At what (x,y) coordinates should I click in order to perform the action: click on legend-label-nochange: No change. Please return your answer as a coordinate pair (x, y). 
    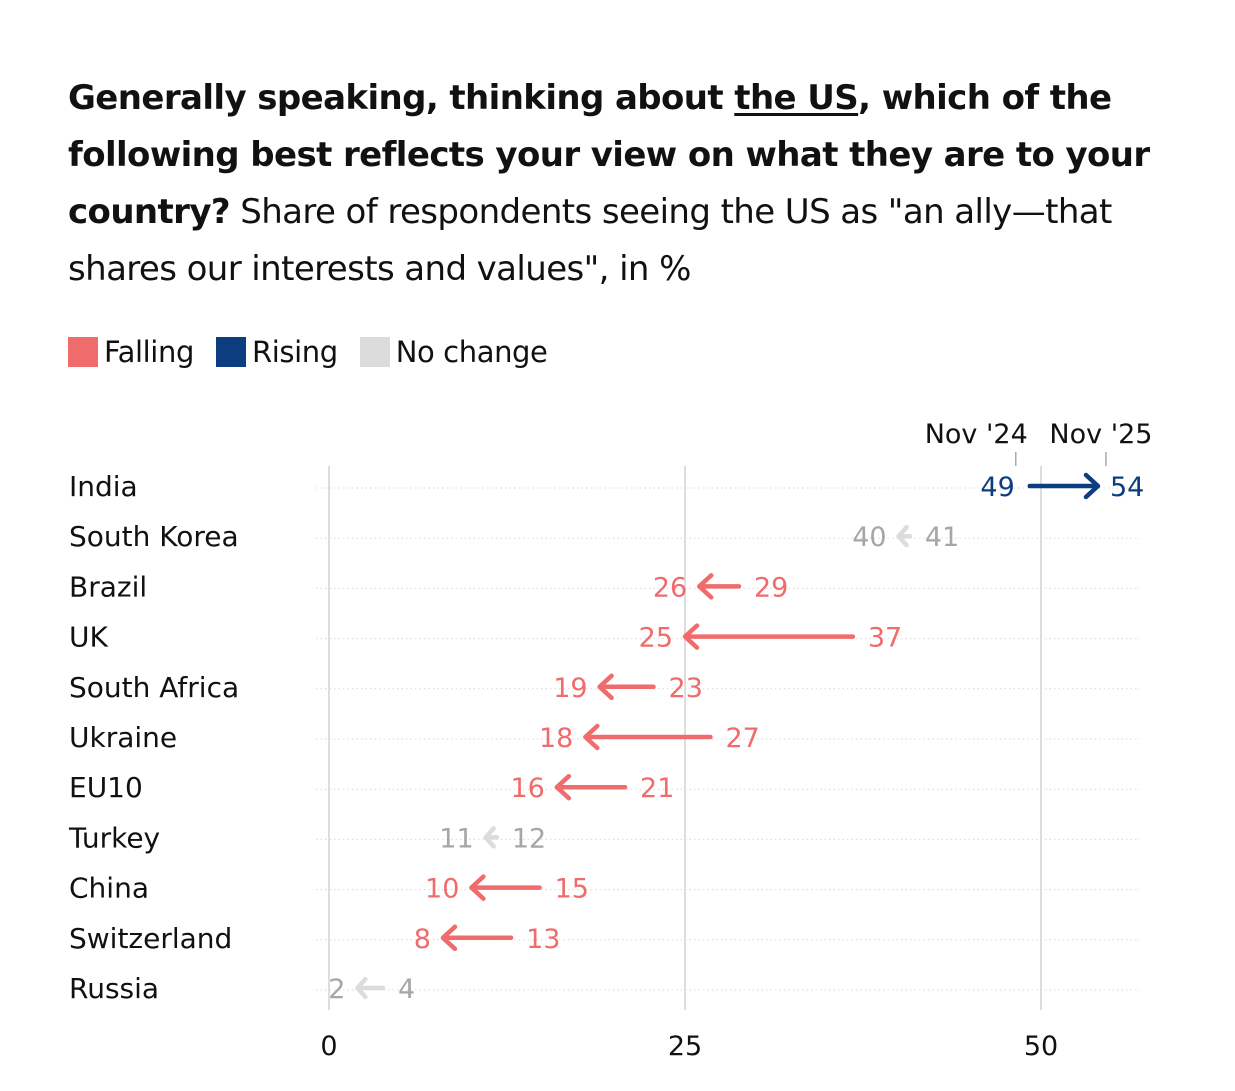
    Looking at the image, I should click on (471, 352).